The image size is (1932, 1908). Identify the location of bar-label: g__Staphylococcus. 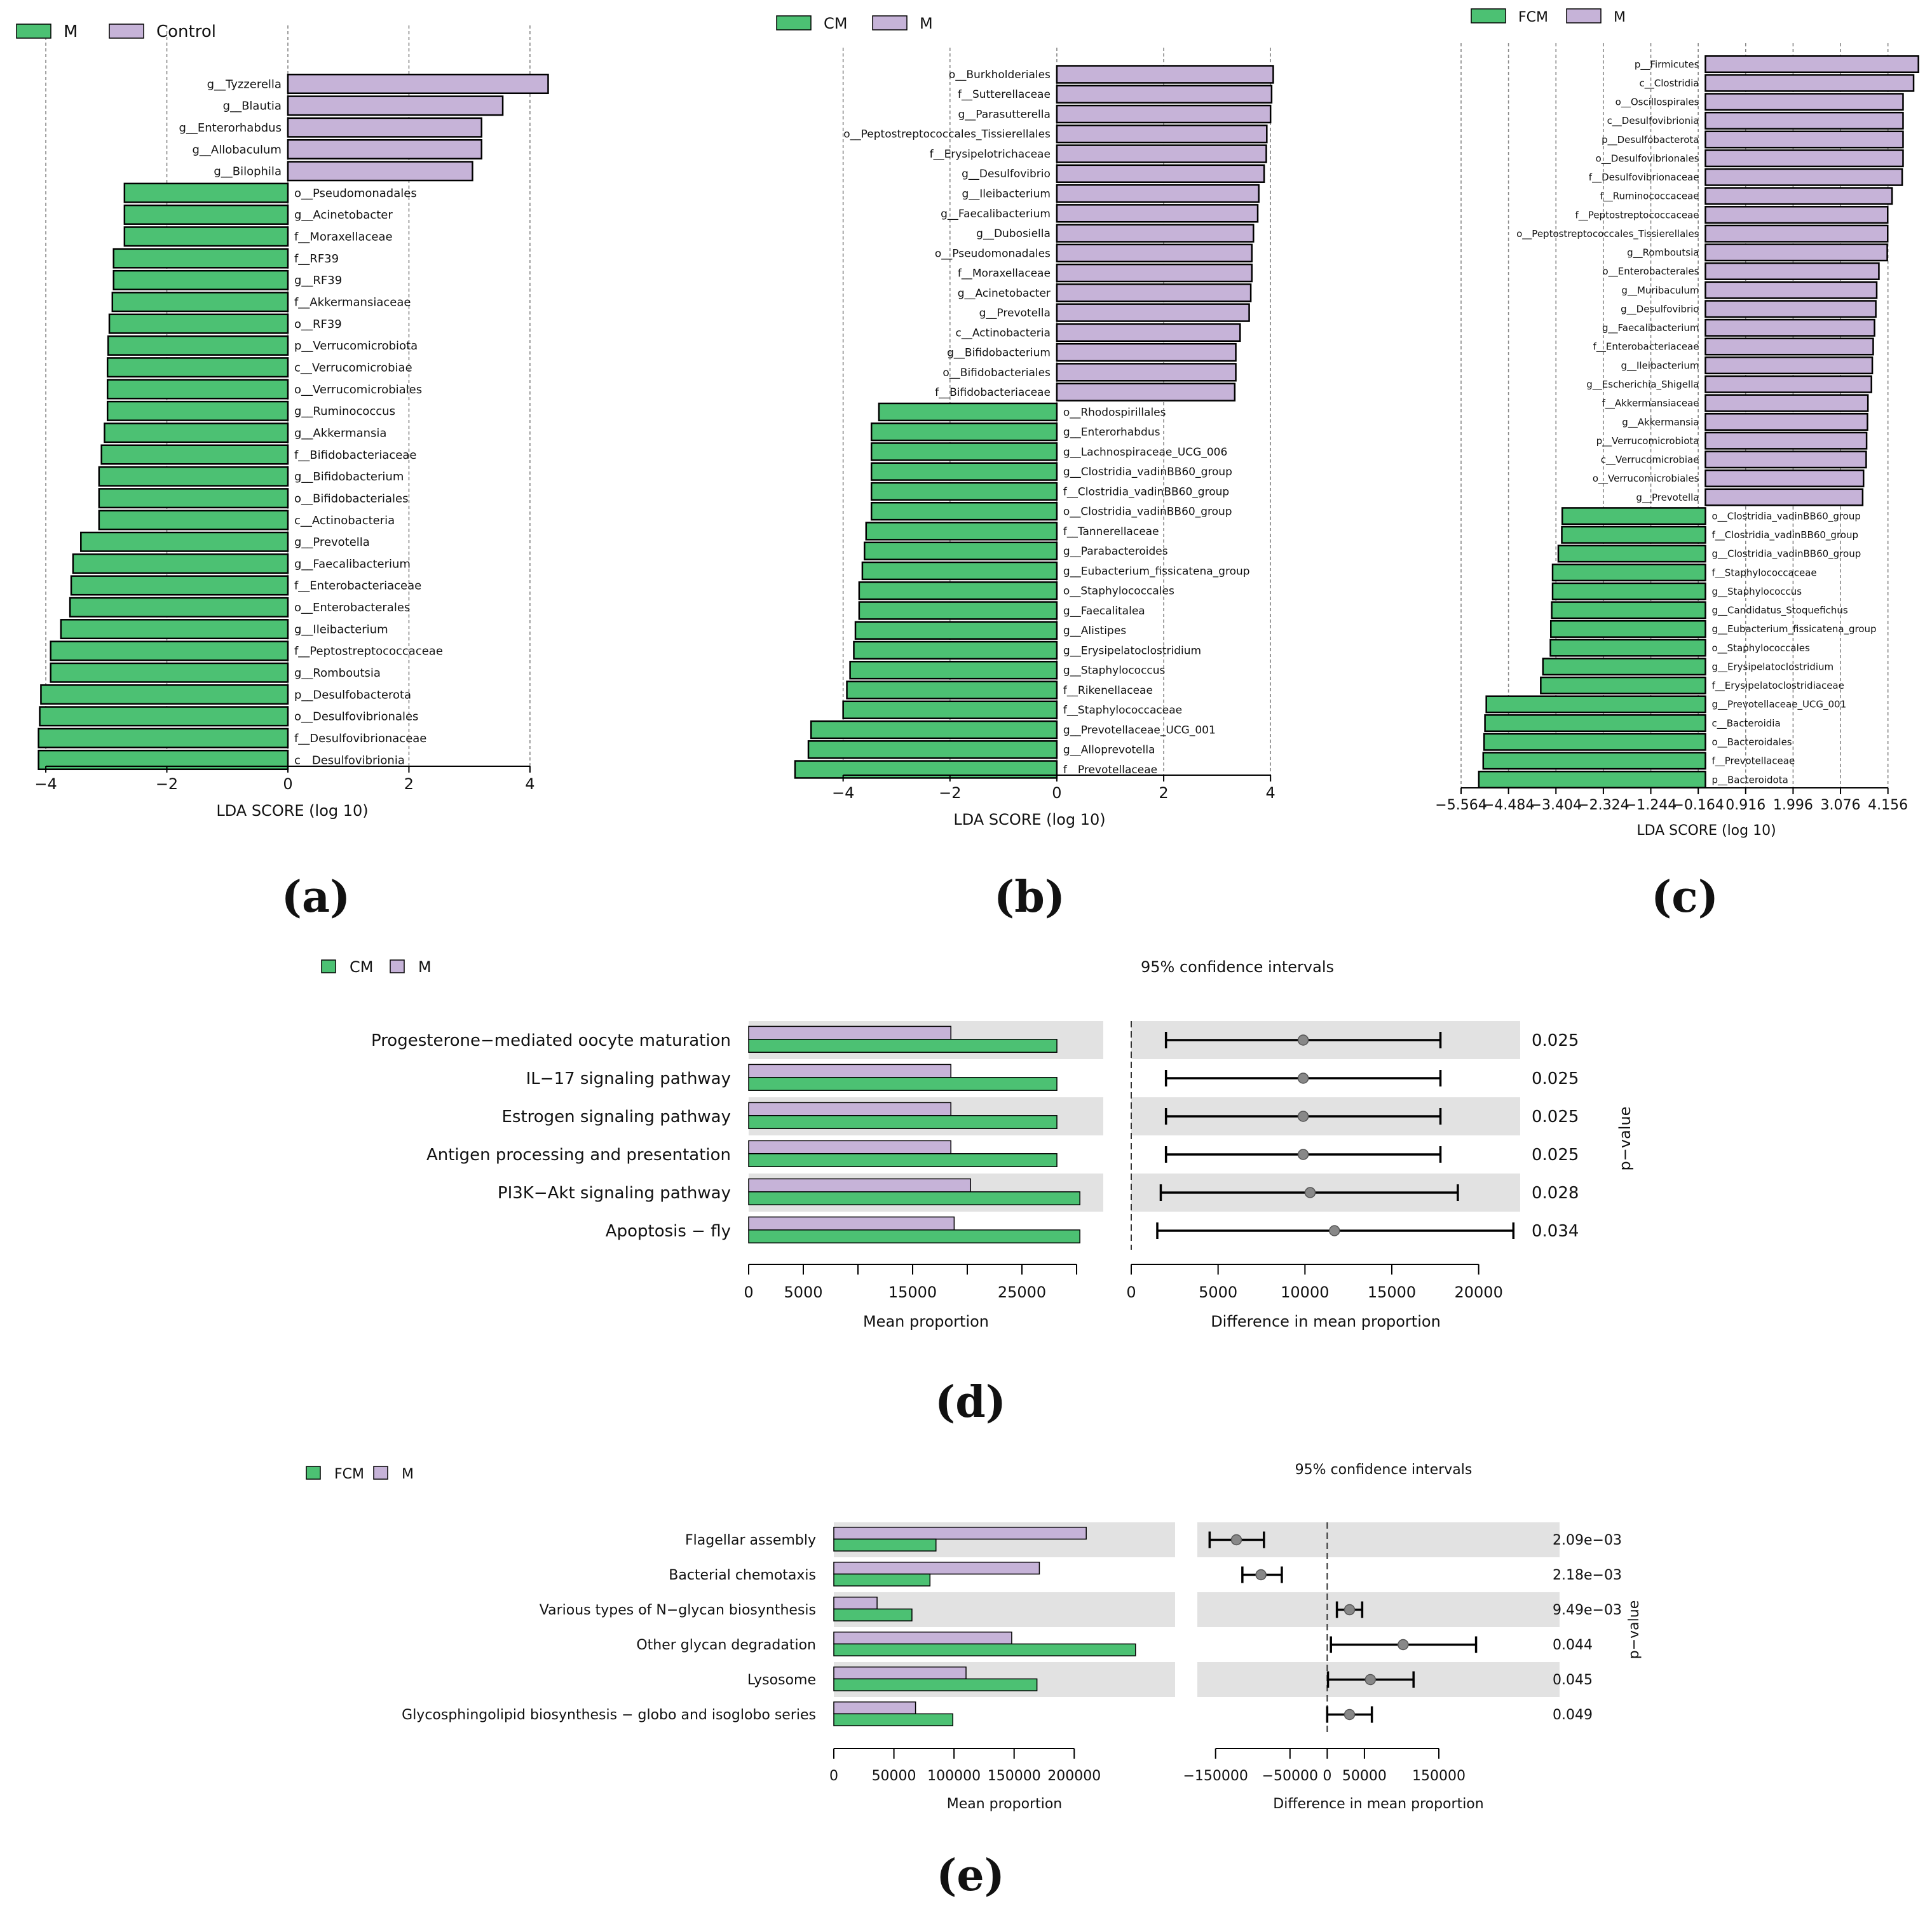
(1757, 592).